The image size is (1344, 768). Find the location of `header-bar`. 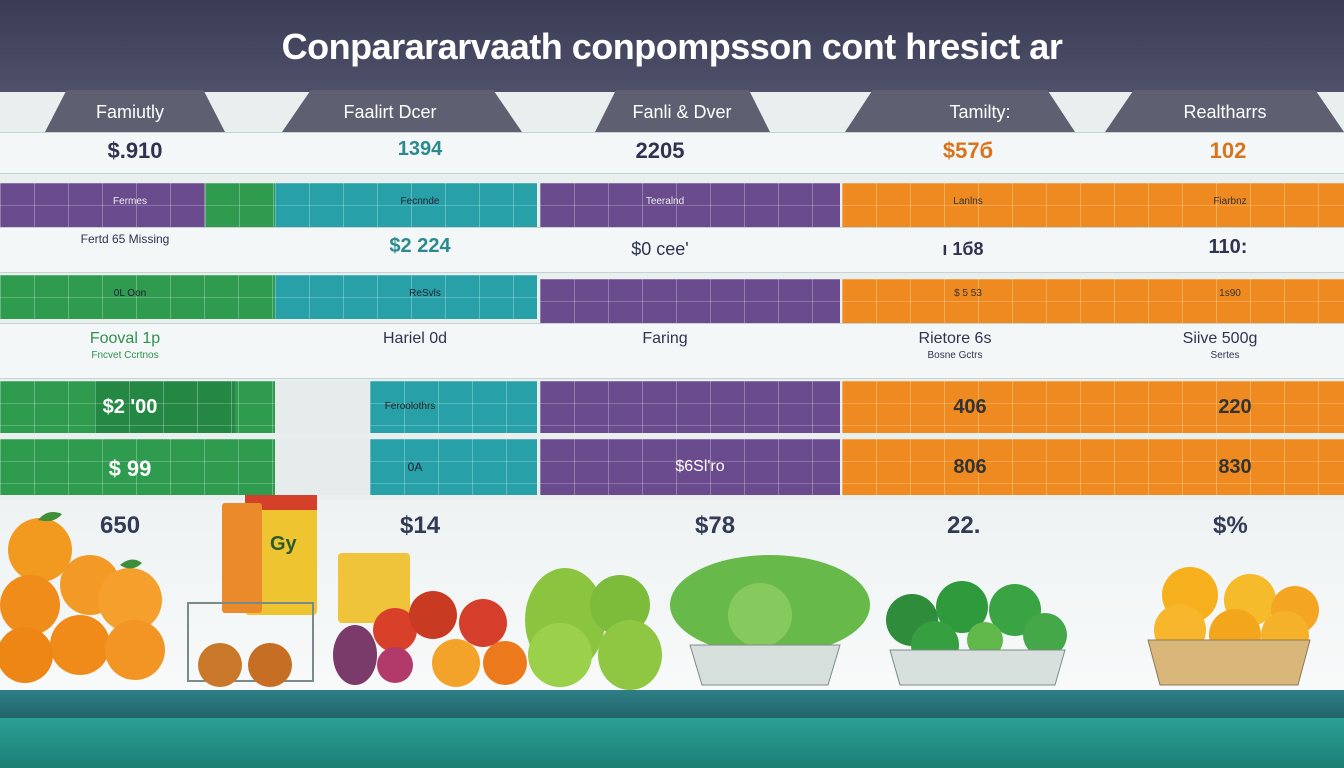

header-bar is located at coordinates (672, 46).